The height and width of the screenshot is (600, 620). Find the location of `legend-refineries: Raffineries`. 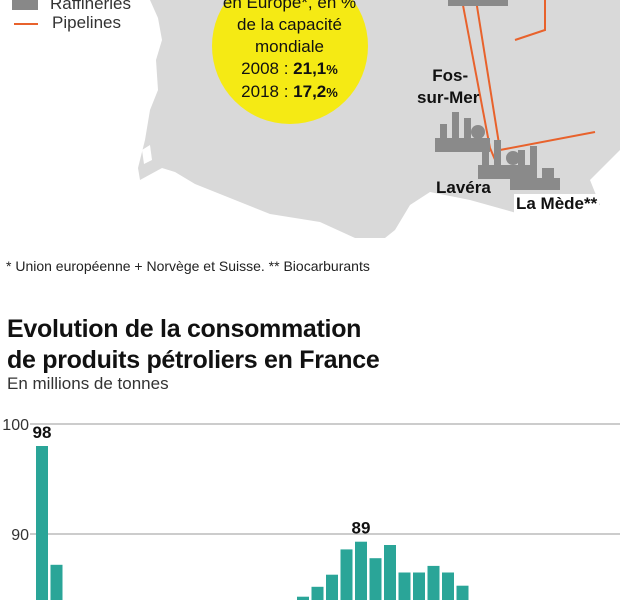

legend-refineries: Raffineries is located at coordinates (65, 7).